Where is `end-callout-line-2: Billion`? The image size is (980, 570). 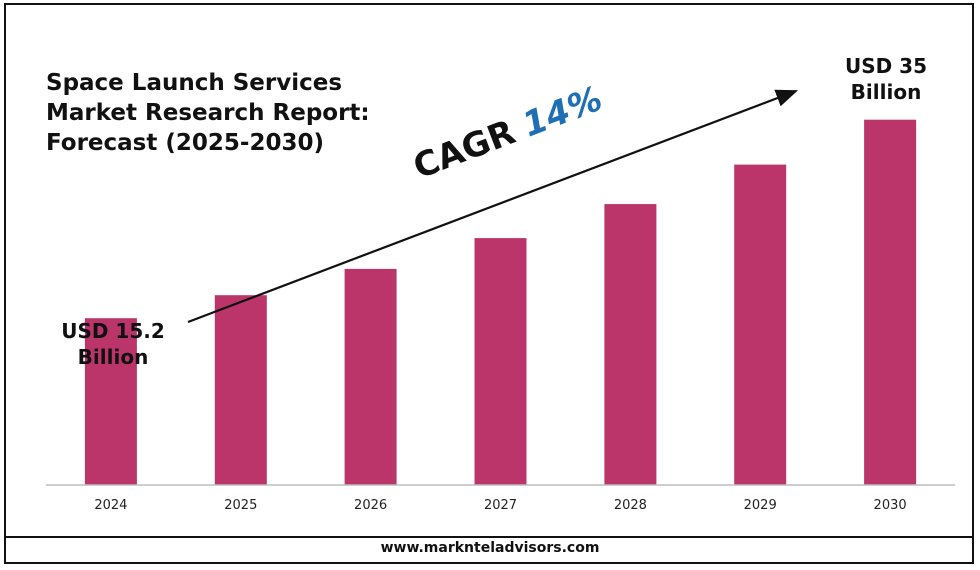
end-callout-line-2: Billion is located at coordinates (886, 92).